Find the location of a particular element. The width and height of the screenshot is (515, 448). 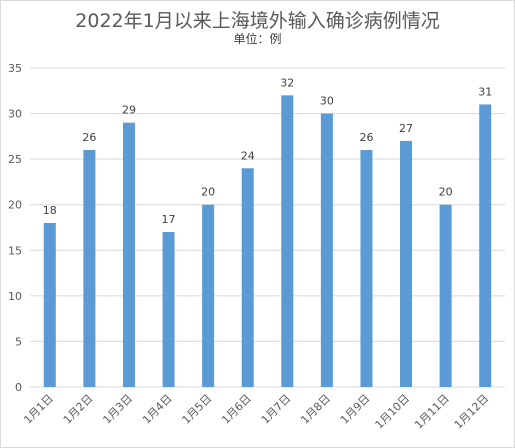

x-tick-label: 1月4日 is located at coordinates (157, 409).